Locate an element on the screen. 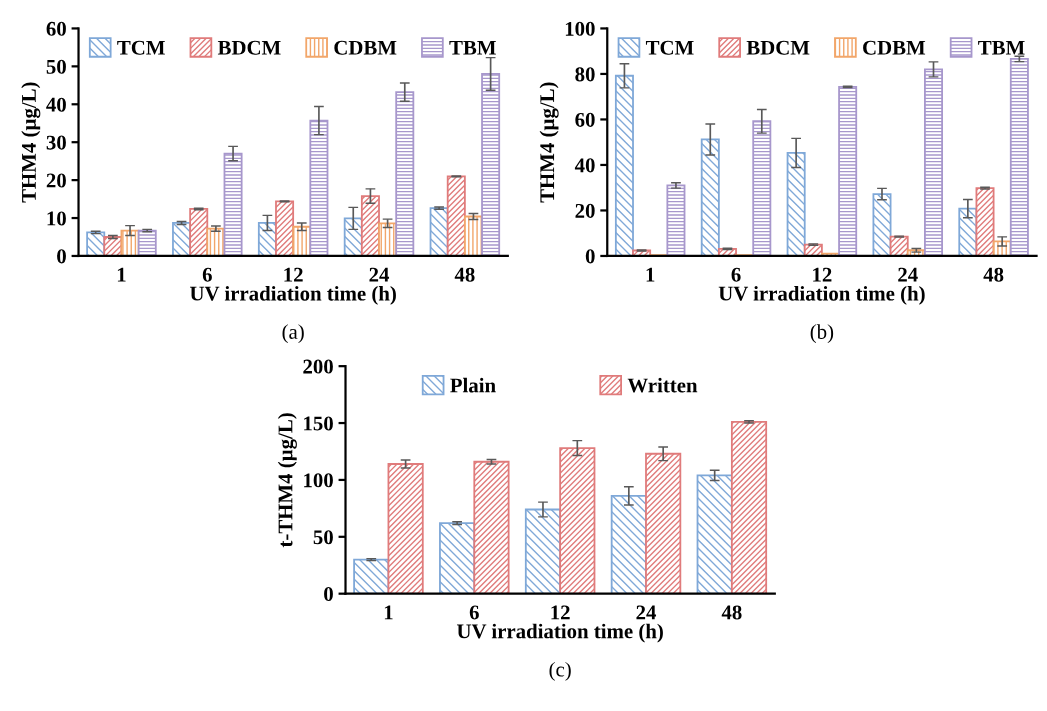 The width and height of the screenshot is (1047, 711). legend-label: TCM is located at coordinates (141, 47).